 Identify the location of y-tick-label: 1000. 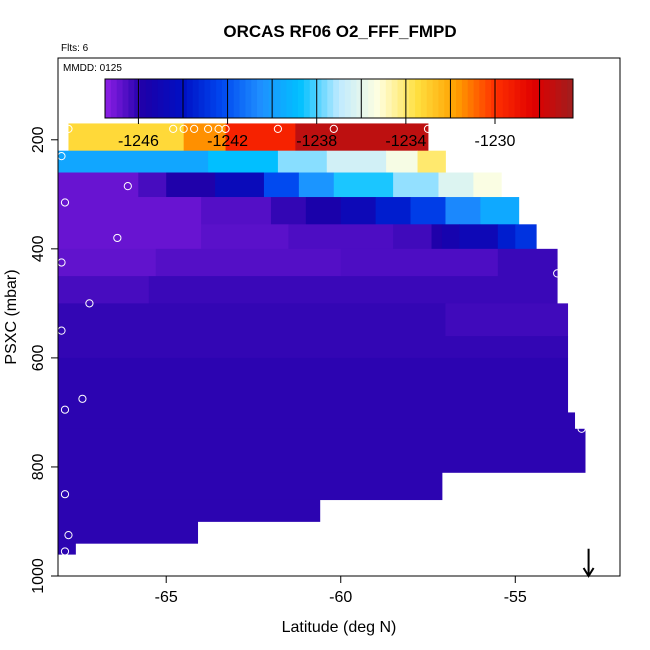
(38, 576).